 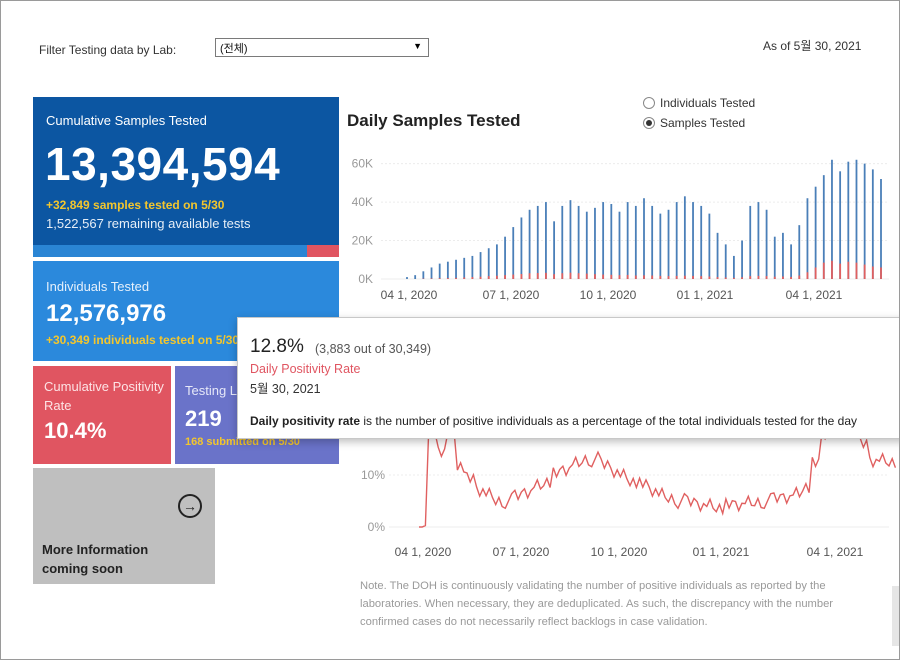 What do you see at coordinates (657, 479) in the screenshot?
I see `positivity-line` at bounding box center [657, 479].